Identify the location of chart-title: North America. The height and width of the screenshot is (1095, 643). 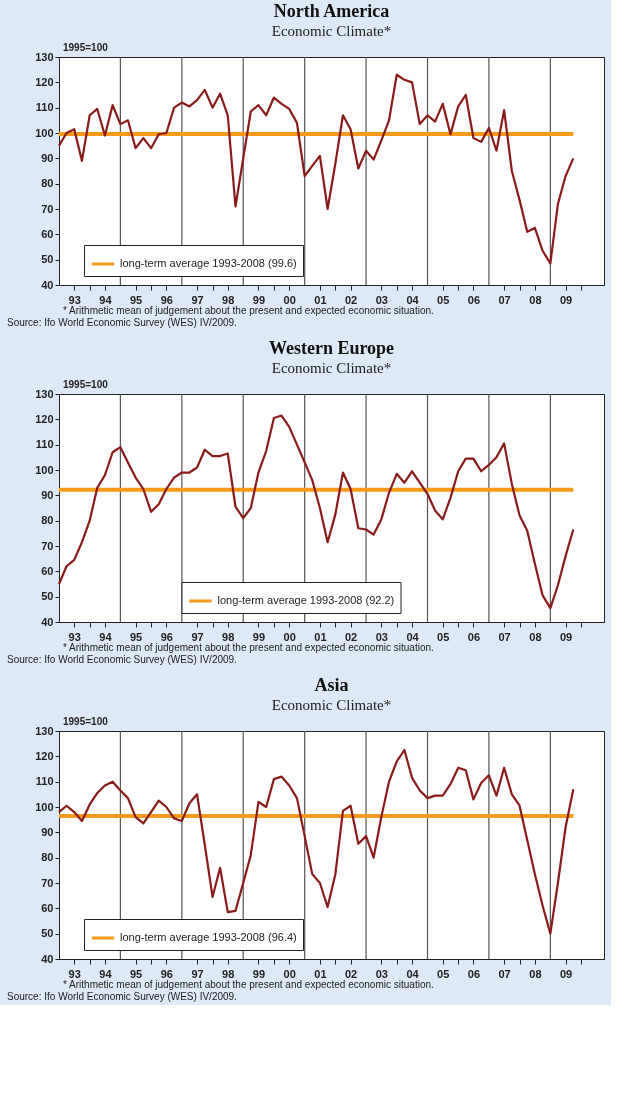
(331, 11).